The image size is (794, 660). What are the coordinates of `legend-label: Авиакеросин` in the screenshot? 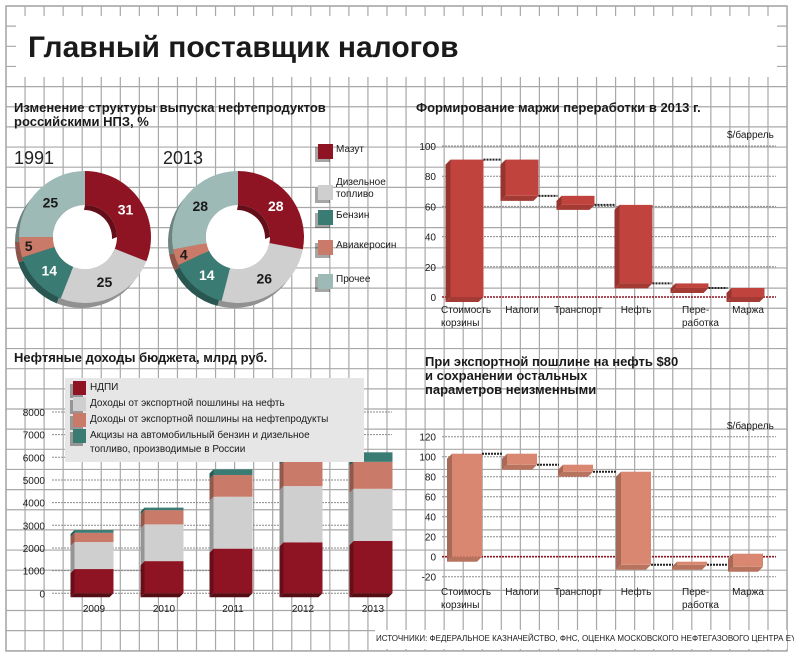 It's located at (366, 245).